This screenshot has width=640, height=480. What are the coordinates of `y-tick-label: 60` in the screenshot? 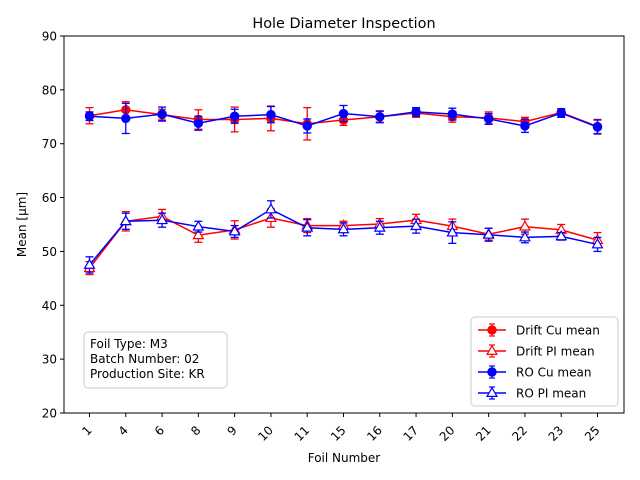 It's located at (49, 198).